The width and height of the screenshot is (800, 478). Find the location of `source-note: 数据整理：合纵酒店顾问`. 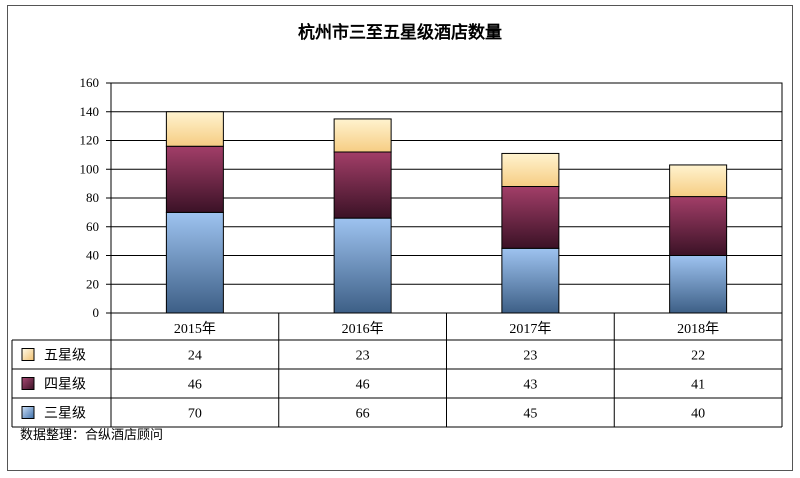

source-note: 数据整理：合纵酒店顾问 is located at coordinates (92, 435).